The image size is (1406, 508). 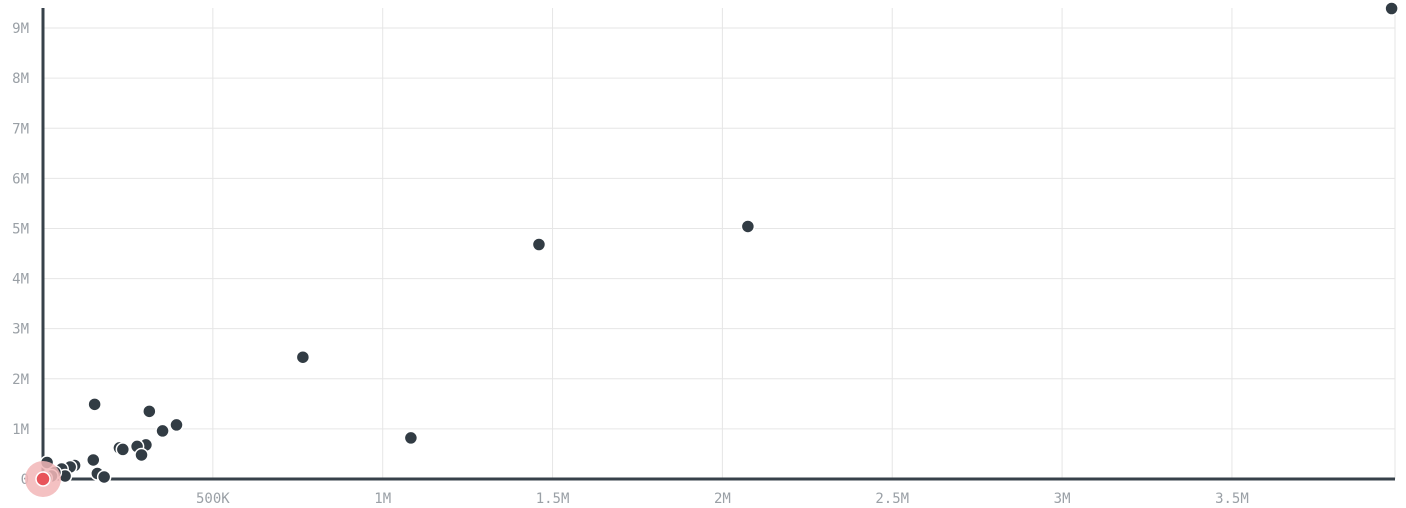 What do you see at coordinates (20, 430) in the screenshot?
I see `y-tick-label: 1M` at bounding box center [20, 430].